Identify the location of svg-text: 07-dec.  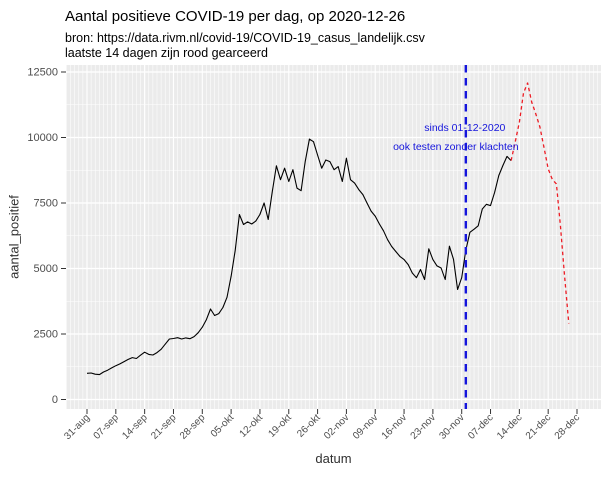
(480, 426).